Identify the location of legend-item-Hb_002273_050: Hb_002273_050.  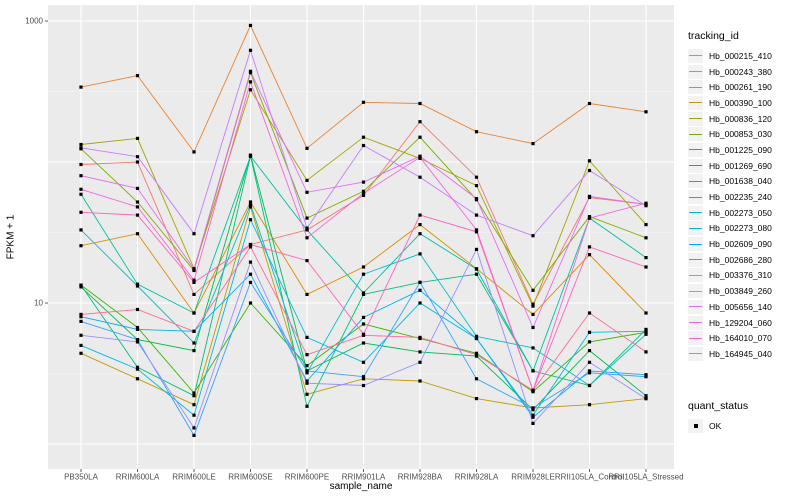
(744, 213).